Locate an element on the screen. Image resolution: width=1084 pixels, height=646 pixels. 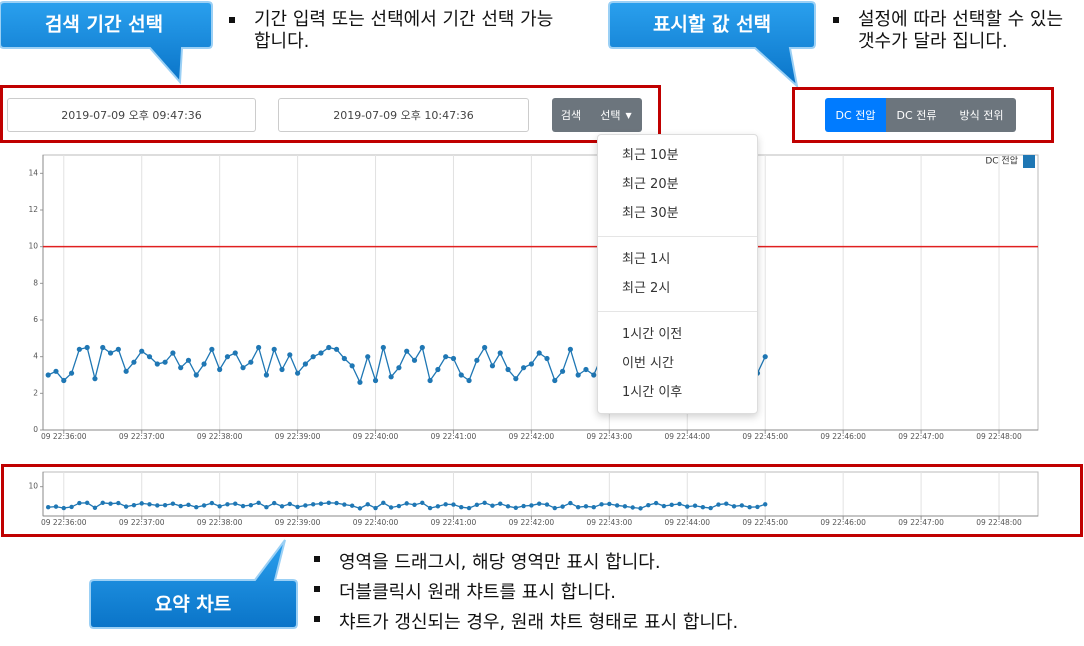
highlight-box is located at coordinates (923, 115).